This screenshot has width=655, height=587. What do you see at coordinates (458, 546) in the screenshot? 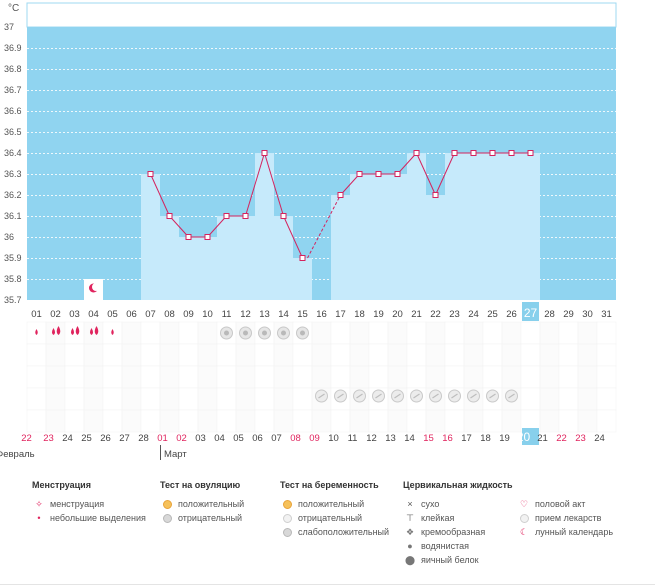
I see `legend-item-watery: ● водянистая` at bounding box center [458, 546].